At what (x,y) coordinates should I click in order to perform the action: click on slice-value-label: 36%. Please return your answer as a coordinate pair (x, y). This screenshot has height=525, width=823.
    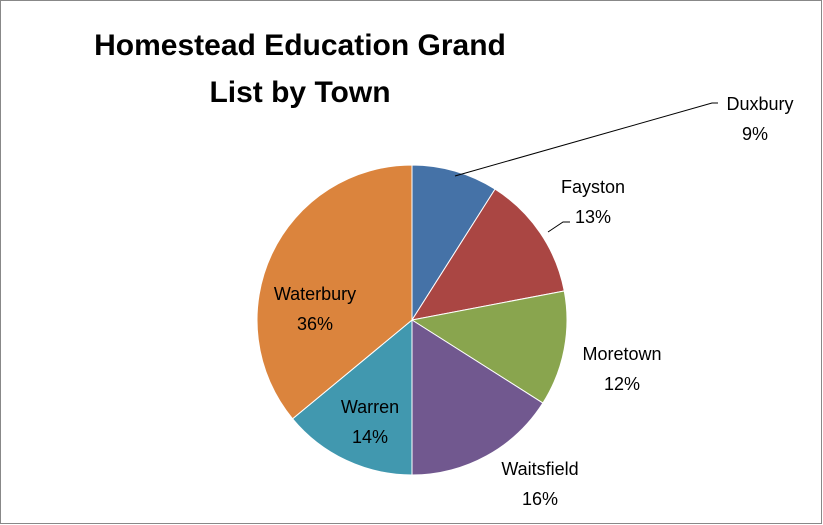
    Looking at the image, I should click on (315, 324).